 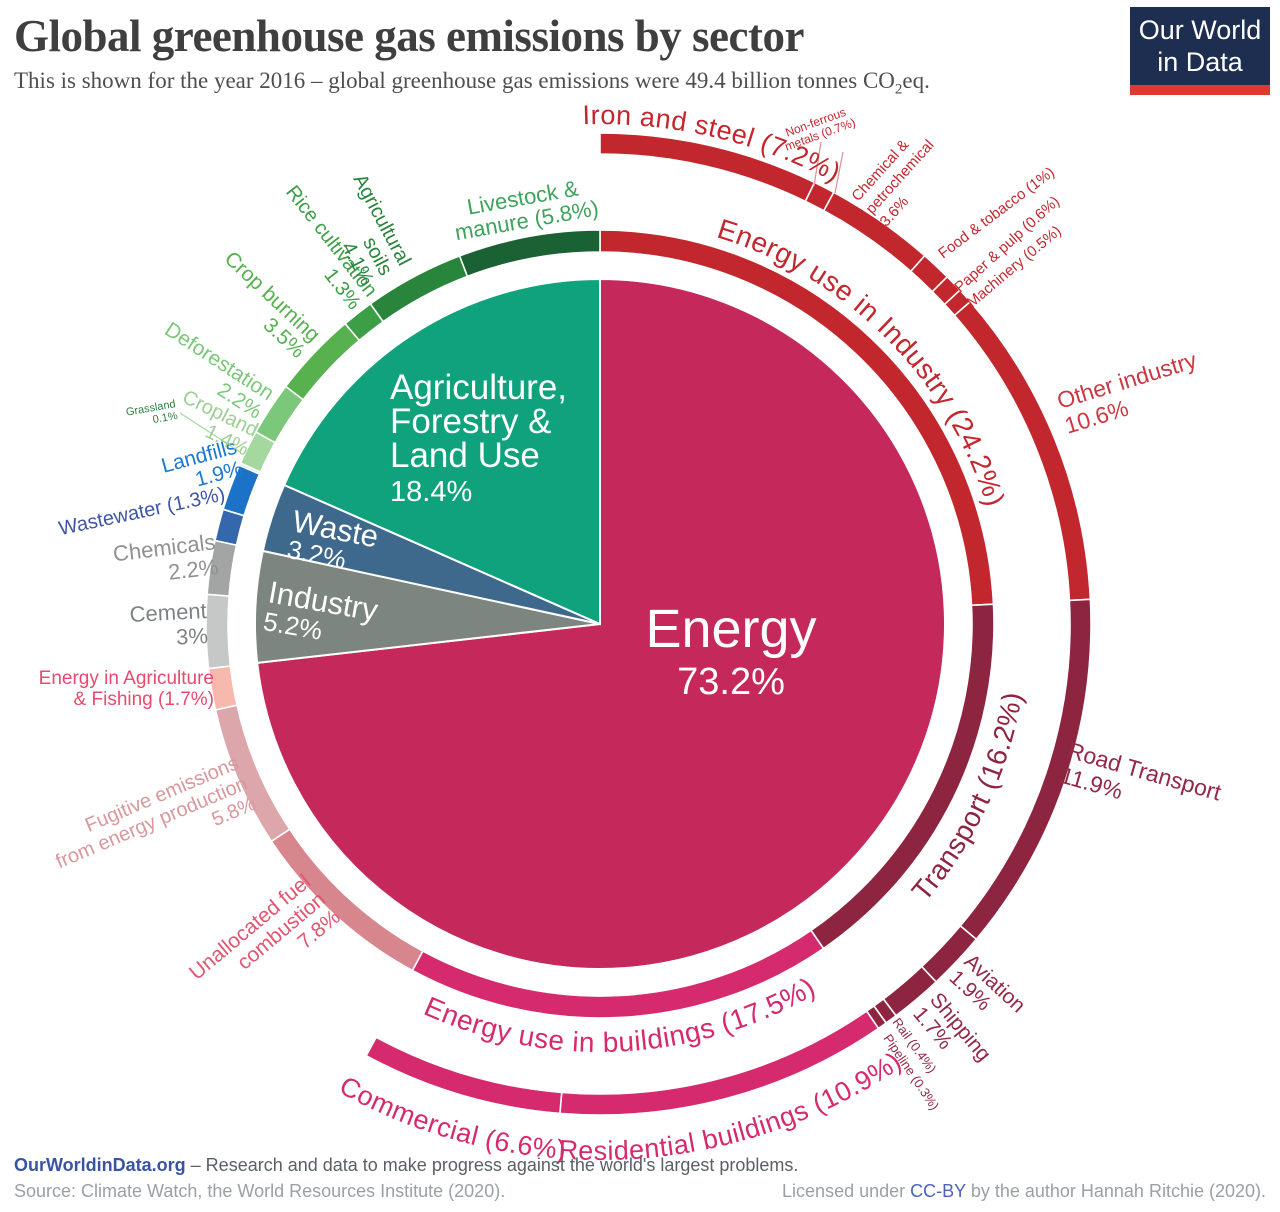 What do you see at coordinates (846, 1191) in the screenshot?
I see `license-prefix: Licensed under` at bounding box center [846, 1191].